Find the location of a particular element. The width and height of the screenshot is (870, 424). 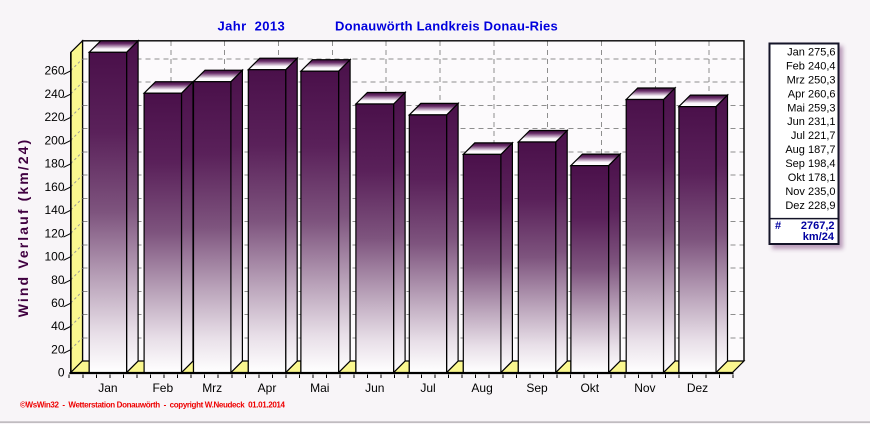

svg-text: Jun is located at coordinates (374, 388).